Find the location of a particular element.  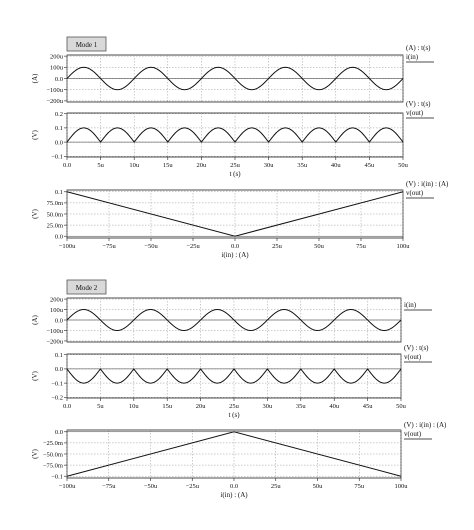

y-tick-label: 50.0m is located at coordinates (55, 214).